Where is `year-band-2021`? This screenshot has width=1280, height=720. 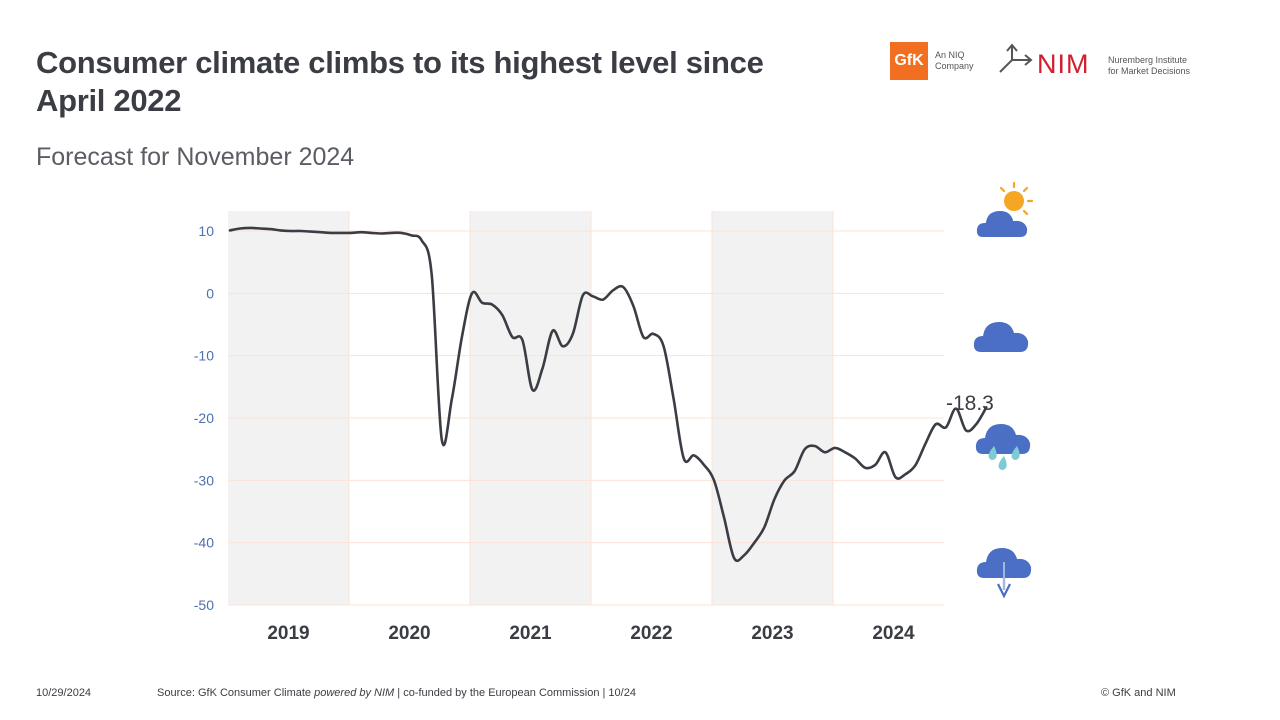
year-band-2021 is located at coordinates (530, 408).